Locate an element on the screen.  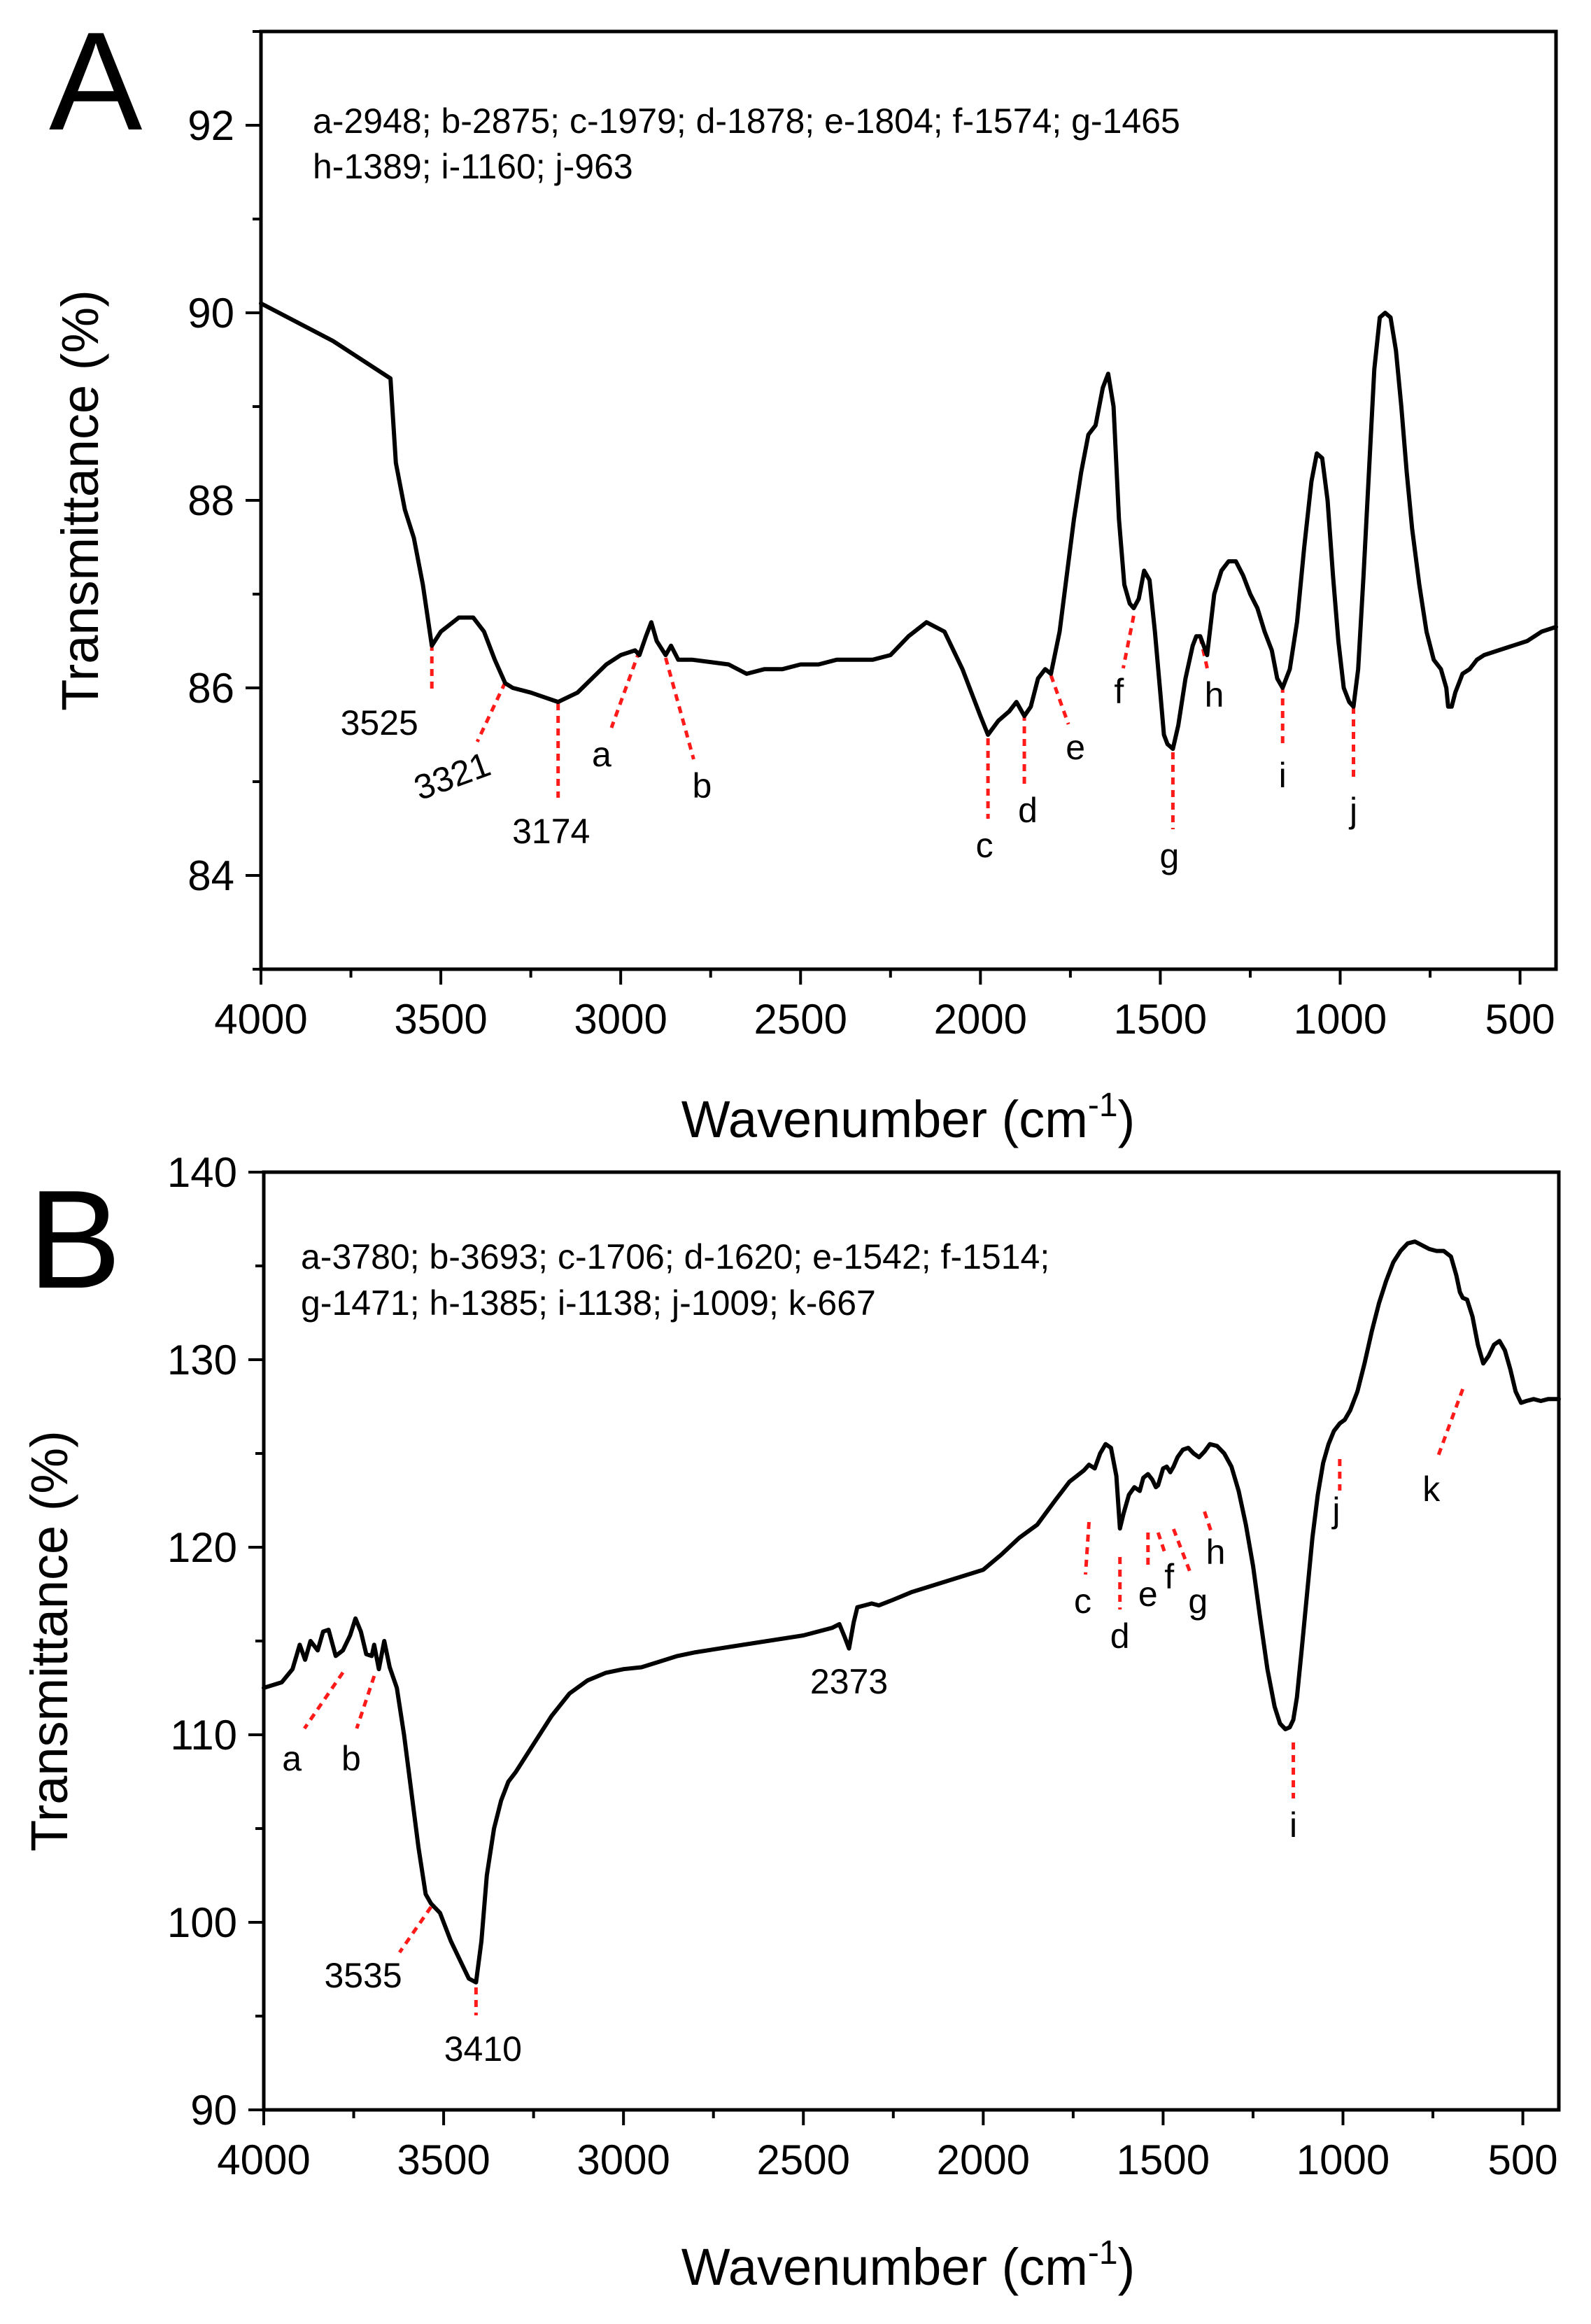
panel-a-y-axis-title: Transmittance (%) is located at coordinates (80, 500).